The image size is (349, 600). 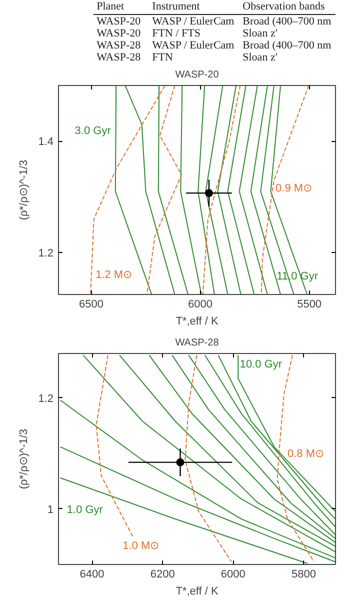 What do you see at coordinates (85, 510) in the screenshot?
I see `annotation: 1.0 Gyr` at bounding box center [85, 510].